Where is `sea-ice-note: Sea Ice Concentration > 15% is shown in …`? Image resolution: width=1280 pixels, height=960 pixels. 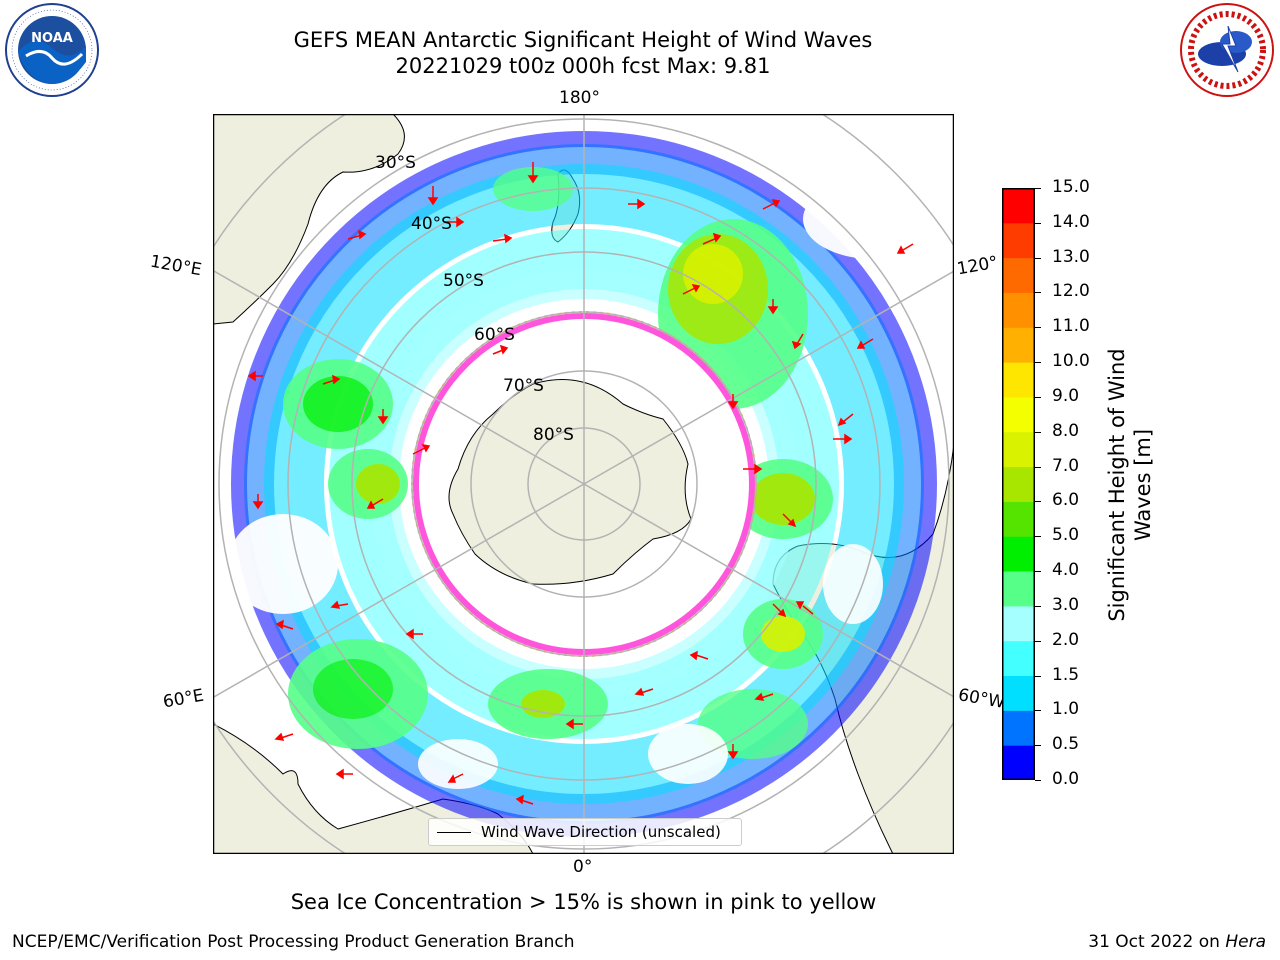 sea-ice-note: Sea Ice Concentration > 15% is shown in … is located at coordinates (583, 902).